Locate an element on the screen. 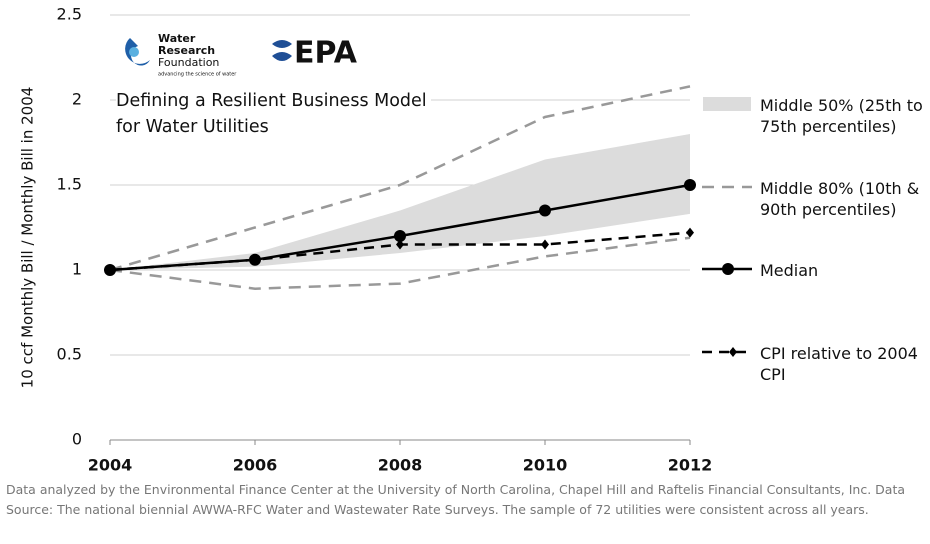 Image resolution: width=930 pixels, height=544 pixels. epa-icon is located at coordinates (282, 50).